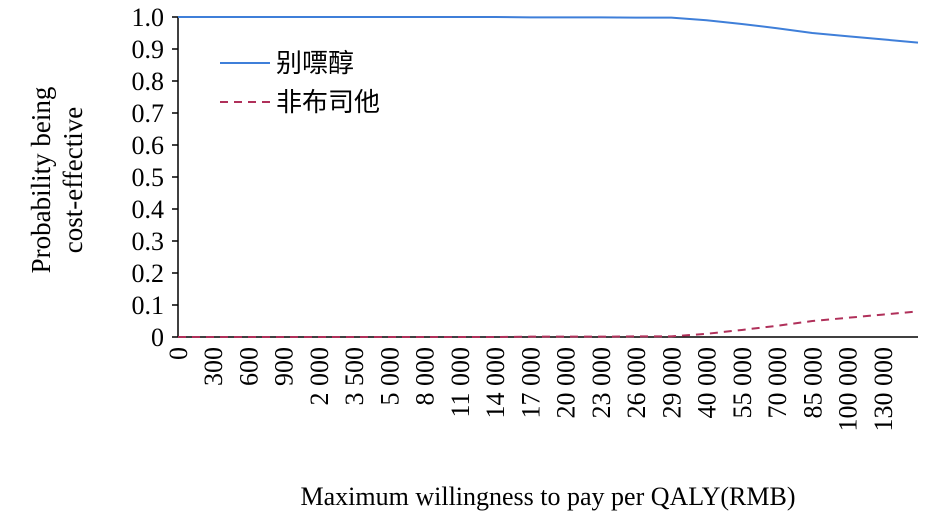 The image size is (945, 518). I want to click on x-tick-label: 70 000, so click(777, 383).